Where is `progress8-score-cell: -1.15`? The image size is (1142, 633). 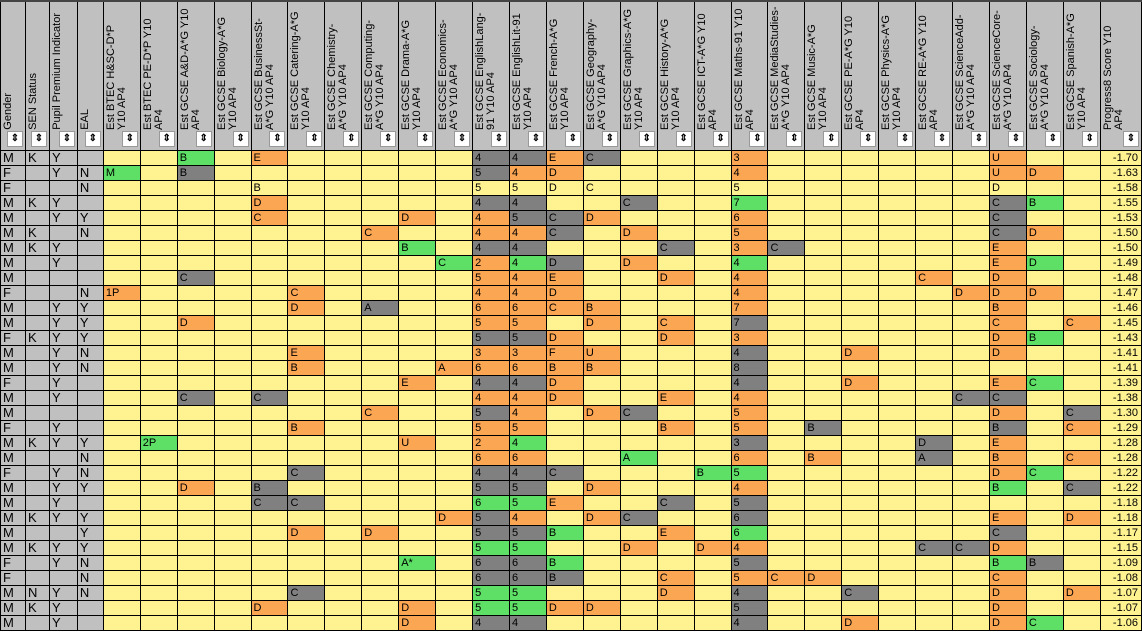
progress8-score-cell: -1.15 is located at coordinates (1120, 548).